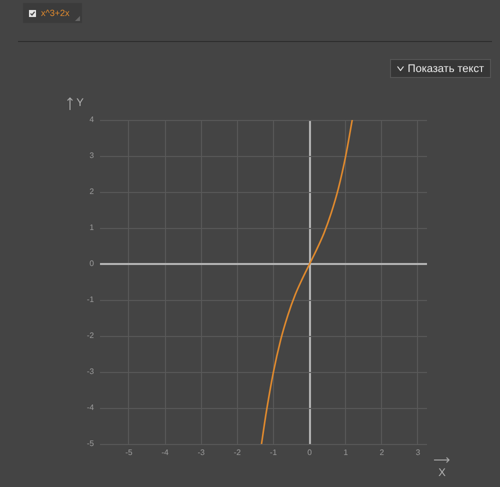 This screenshot has width=500, height=487. What do you see at coordinates (307, 282) in the screenshot?
I see `line-series` at bounding box center [307, 282].